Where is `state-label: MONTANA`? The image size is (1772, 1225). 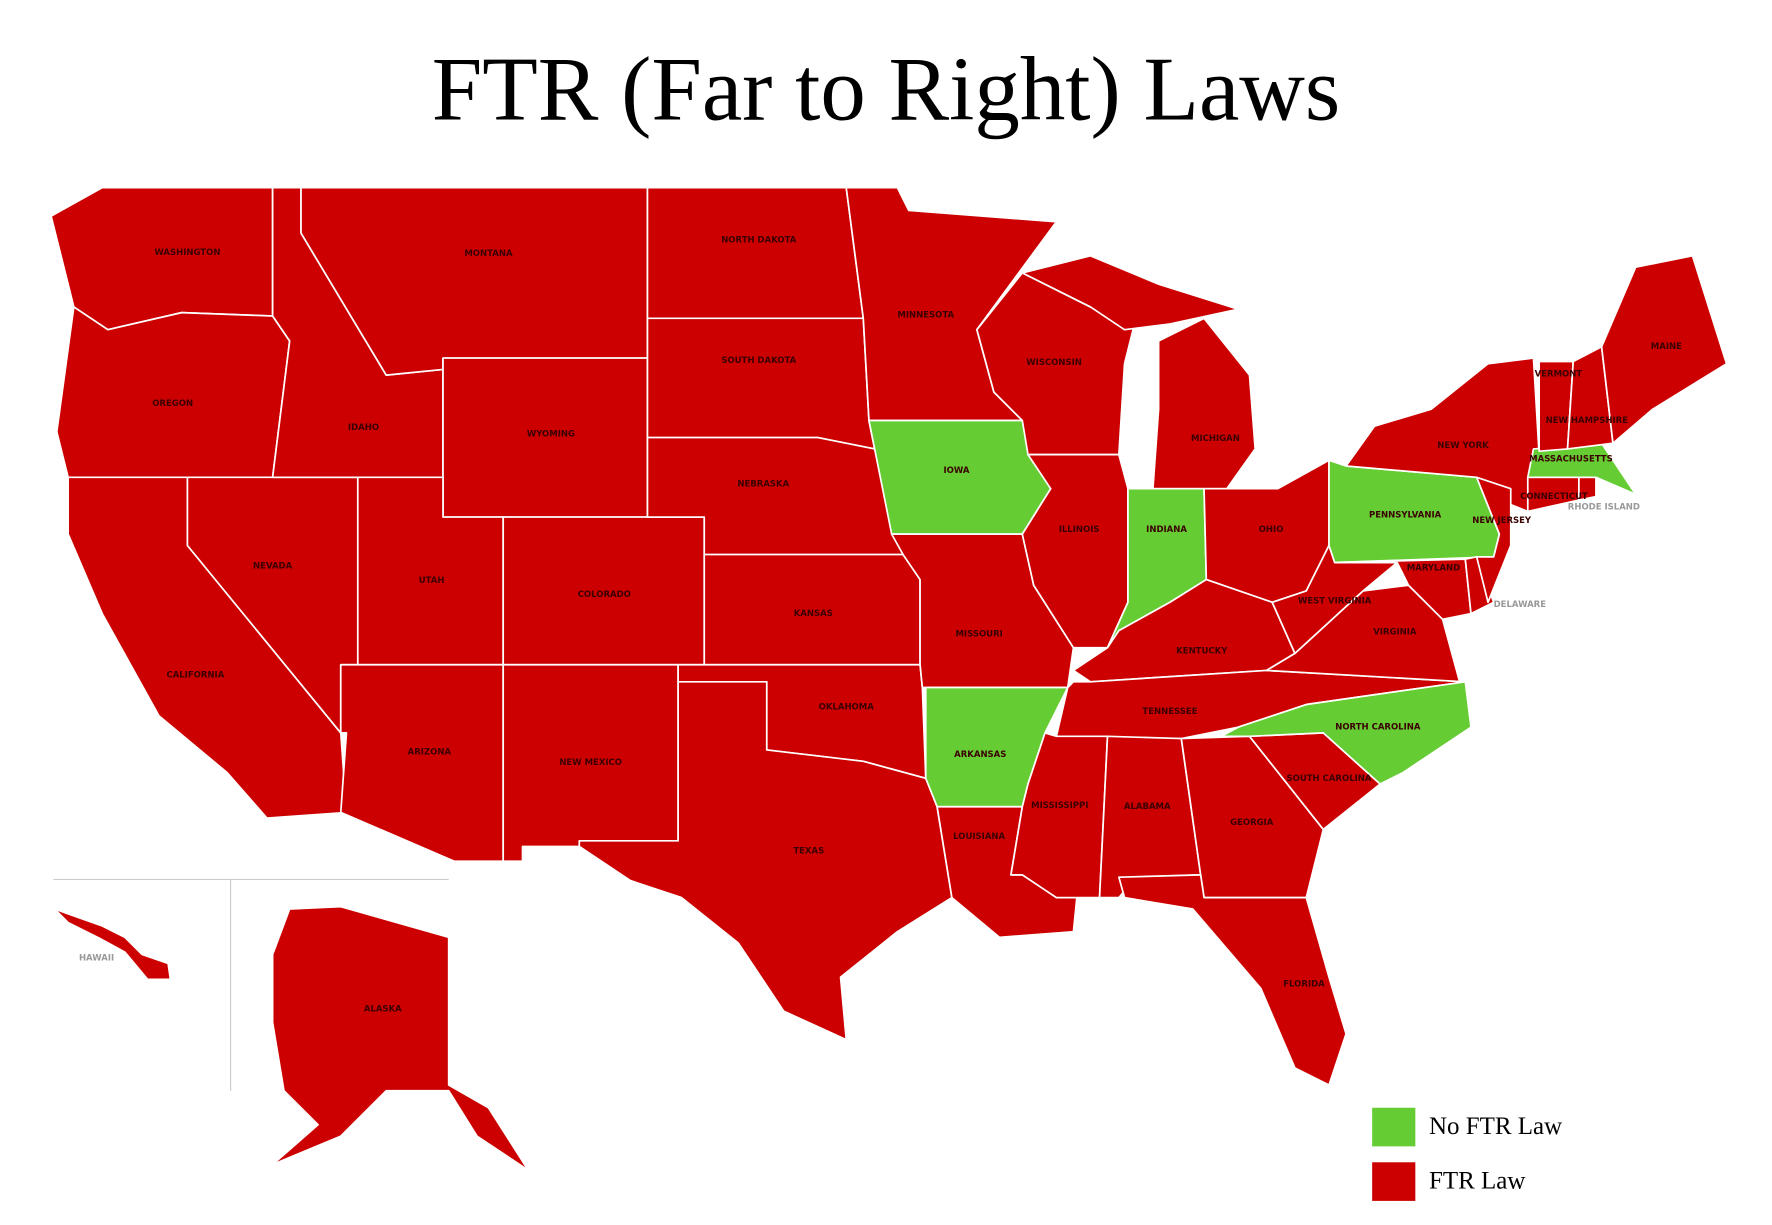
state-label: MONTANA is located at coordinates (488, 254).